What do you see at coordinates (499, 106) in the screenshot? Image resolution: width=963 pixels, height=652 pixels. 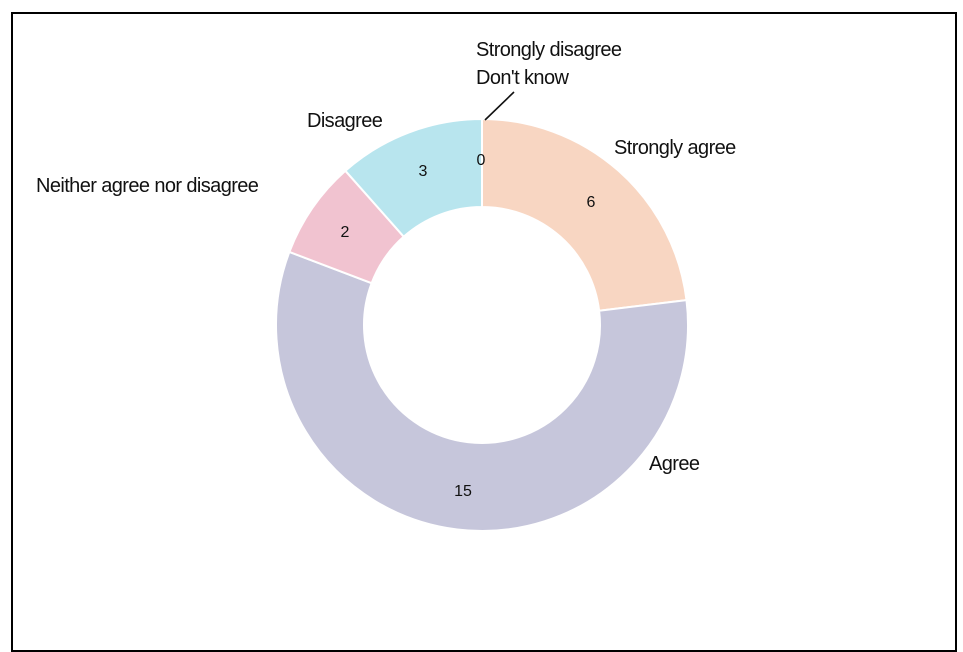 I see `leader-line-strongly-disagree` at bounding box center [499, 106].